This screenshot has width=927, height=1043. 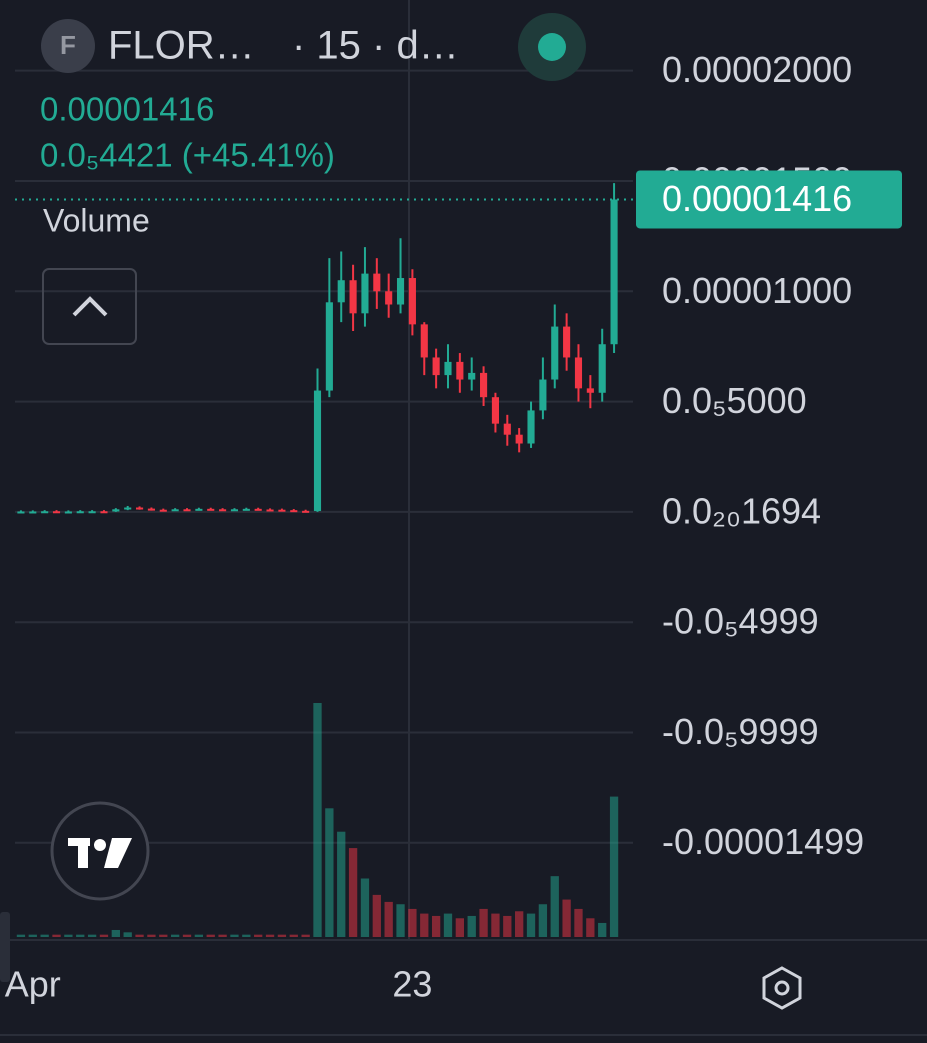 What do you see at coordinates (741, 510) in the screenshot?
I see `y-tick-label: 0.0₂₀1694` at bounding box center [741, 510].